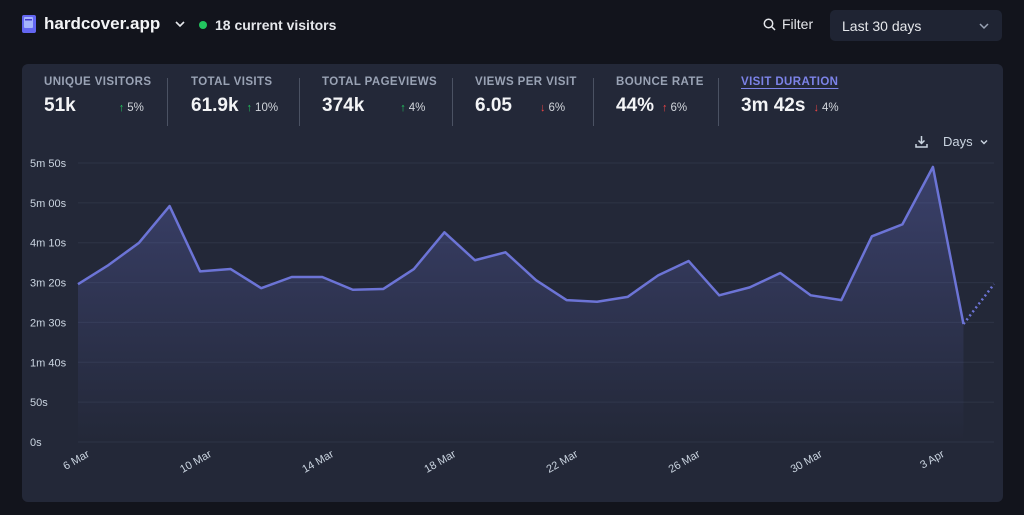  I want to click on metric-visit-duration: VISIT DURATION 3m 42s ↓ 4%, so click(790, 102).